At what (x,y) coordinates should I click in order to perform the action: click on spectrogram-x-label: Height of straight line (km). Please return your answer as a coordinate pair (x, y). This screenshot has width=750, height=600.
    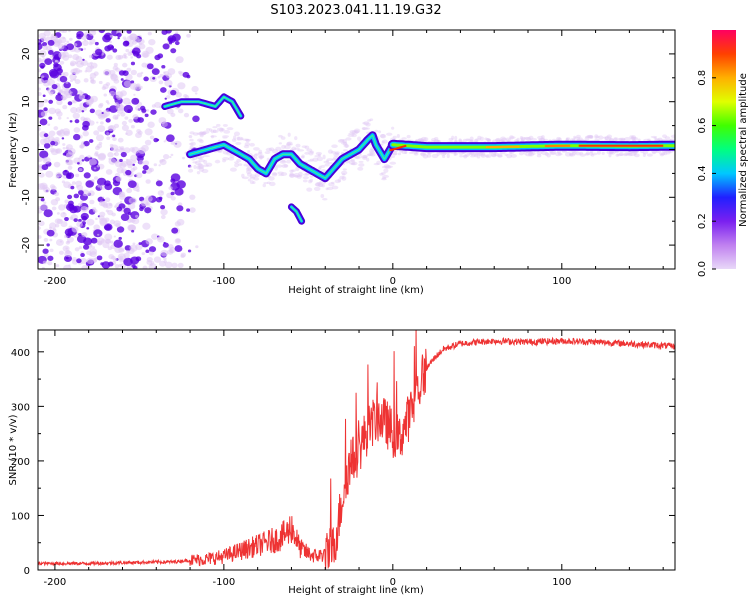
    Looking at the image, I should click on (356, 290).